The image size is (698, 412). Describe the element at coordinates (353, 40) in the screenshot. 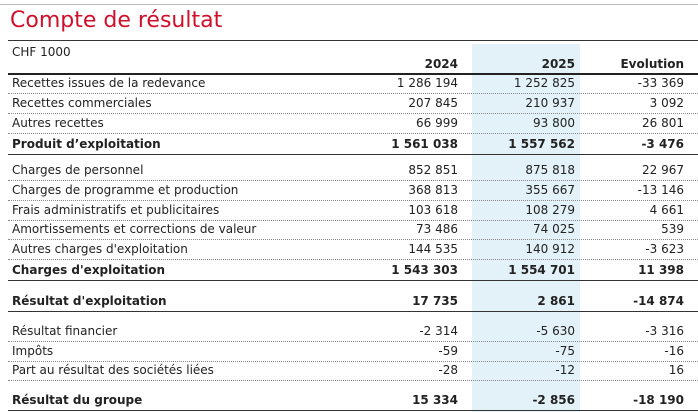

I see `title-rule` at that location.